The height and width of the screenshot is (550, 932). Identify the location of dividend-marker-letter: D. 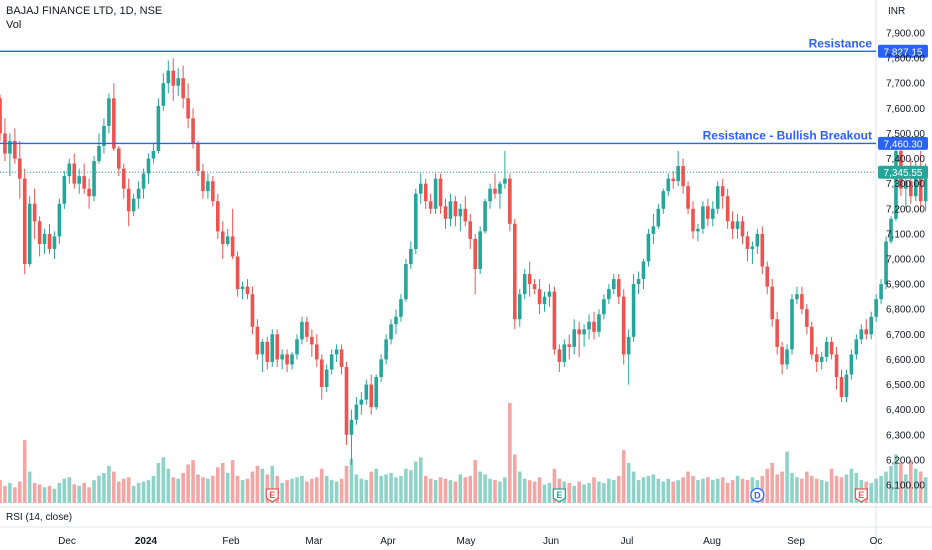
(757, 496).